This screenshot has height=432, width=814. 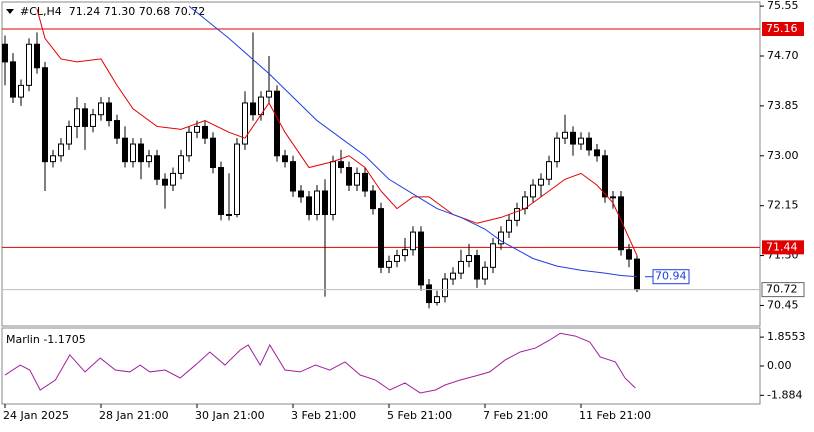 I want to click on x-tick-label: 7 Feb 21:00, so click(x=515, y=415).